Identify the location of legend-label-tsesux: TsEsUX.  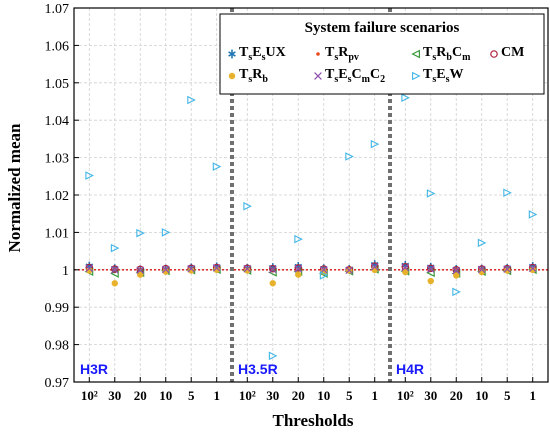
(262, 54).